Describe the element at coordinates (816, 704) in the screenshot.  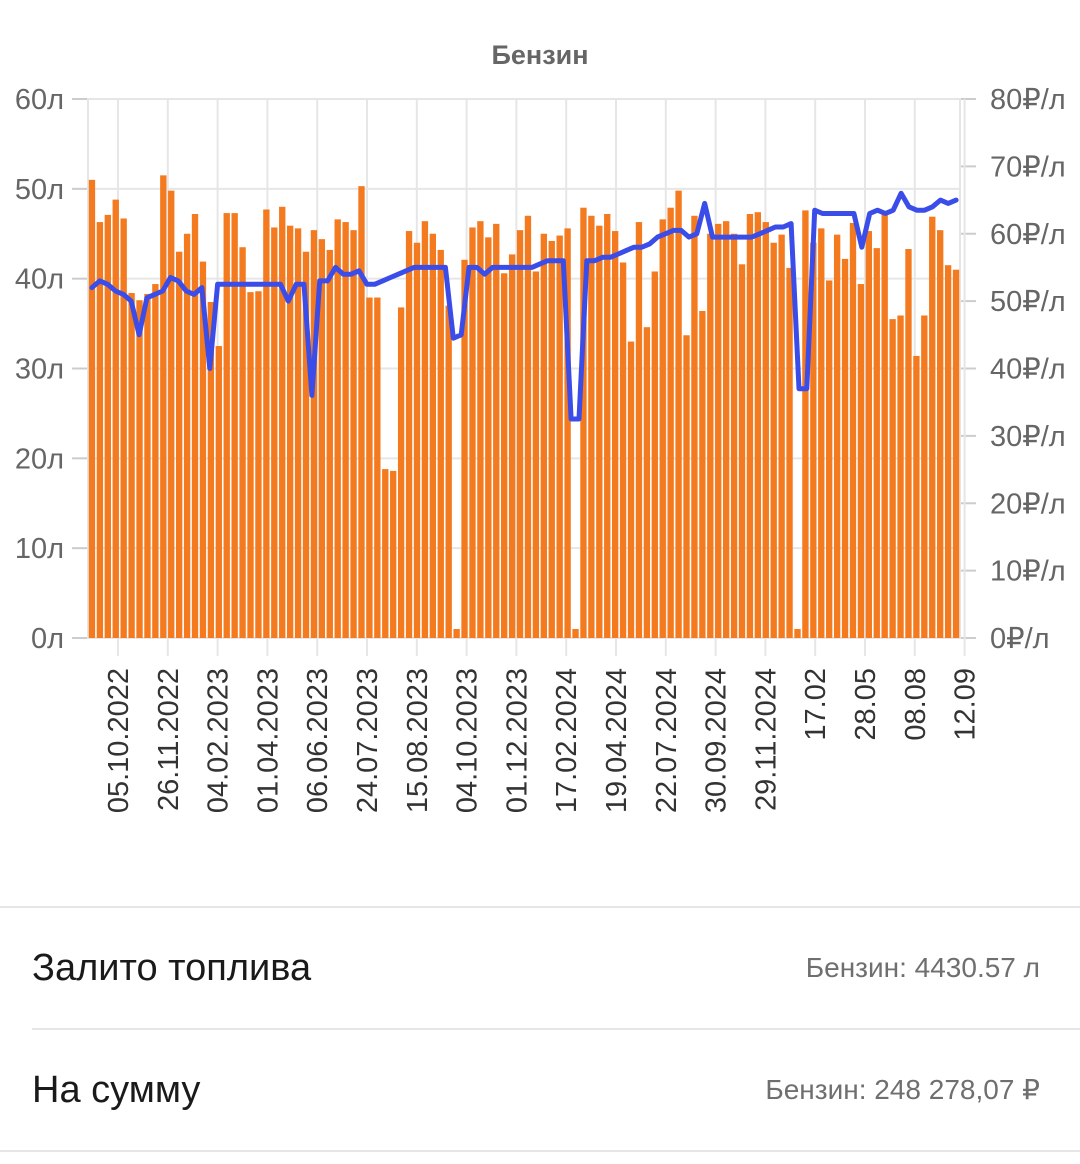
I see `x-tick-label: 17.02` at that location.